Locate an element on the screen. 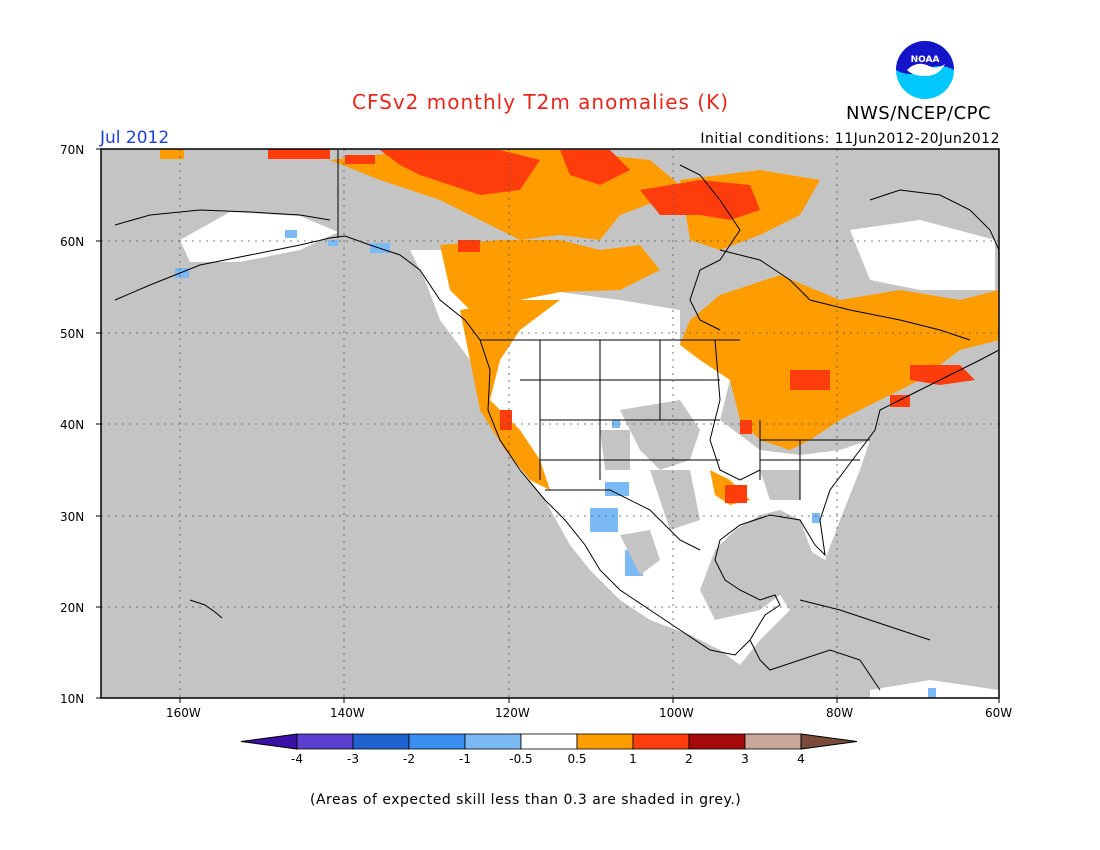  colorbar-tick-label: -0.5 is located at coordinates (520, 759).